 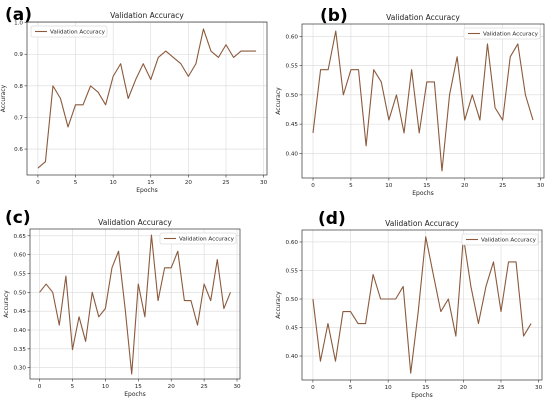 What do you see at coordinates (334, 16) in the screenshot?
I see `panel-letter: (b)` at bounding box center [334, 16].